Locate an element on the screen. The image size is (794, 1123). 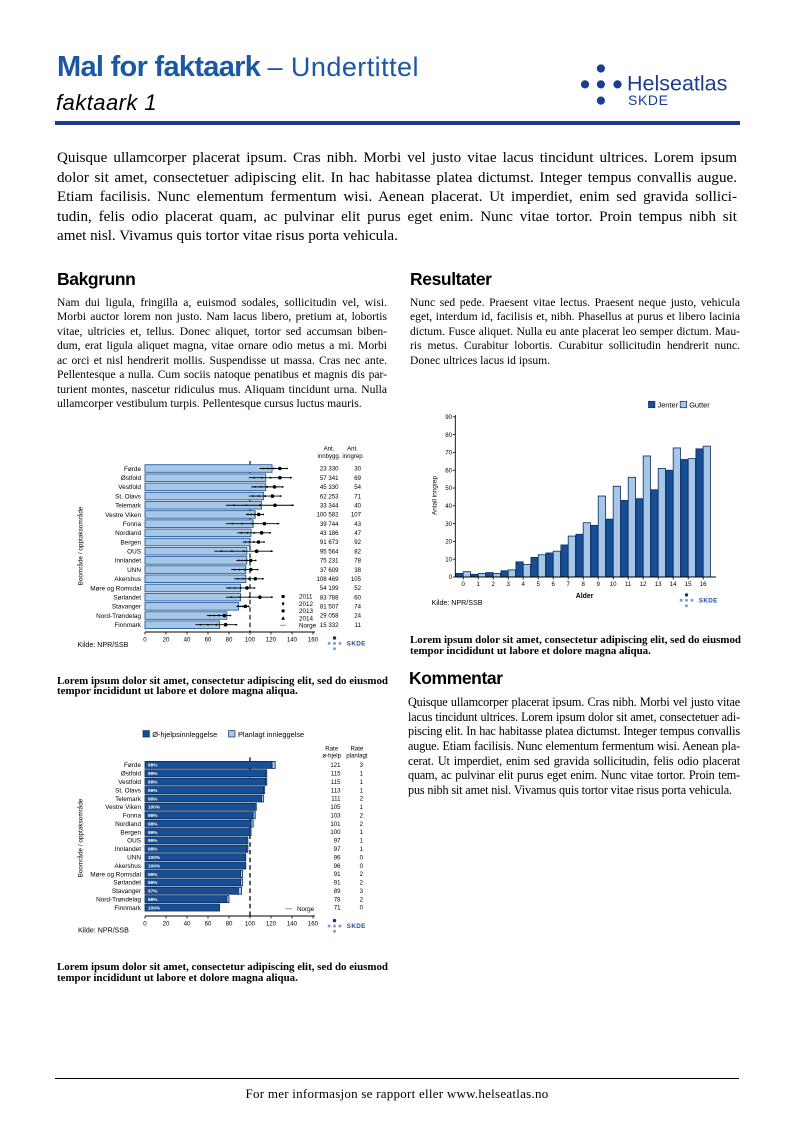
svg-text: 15 332 is located at coordinates (329, 625).